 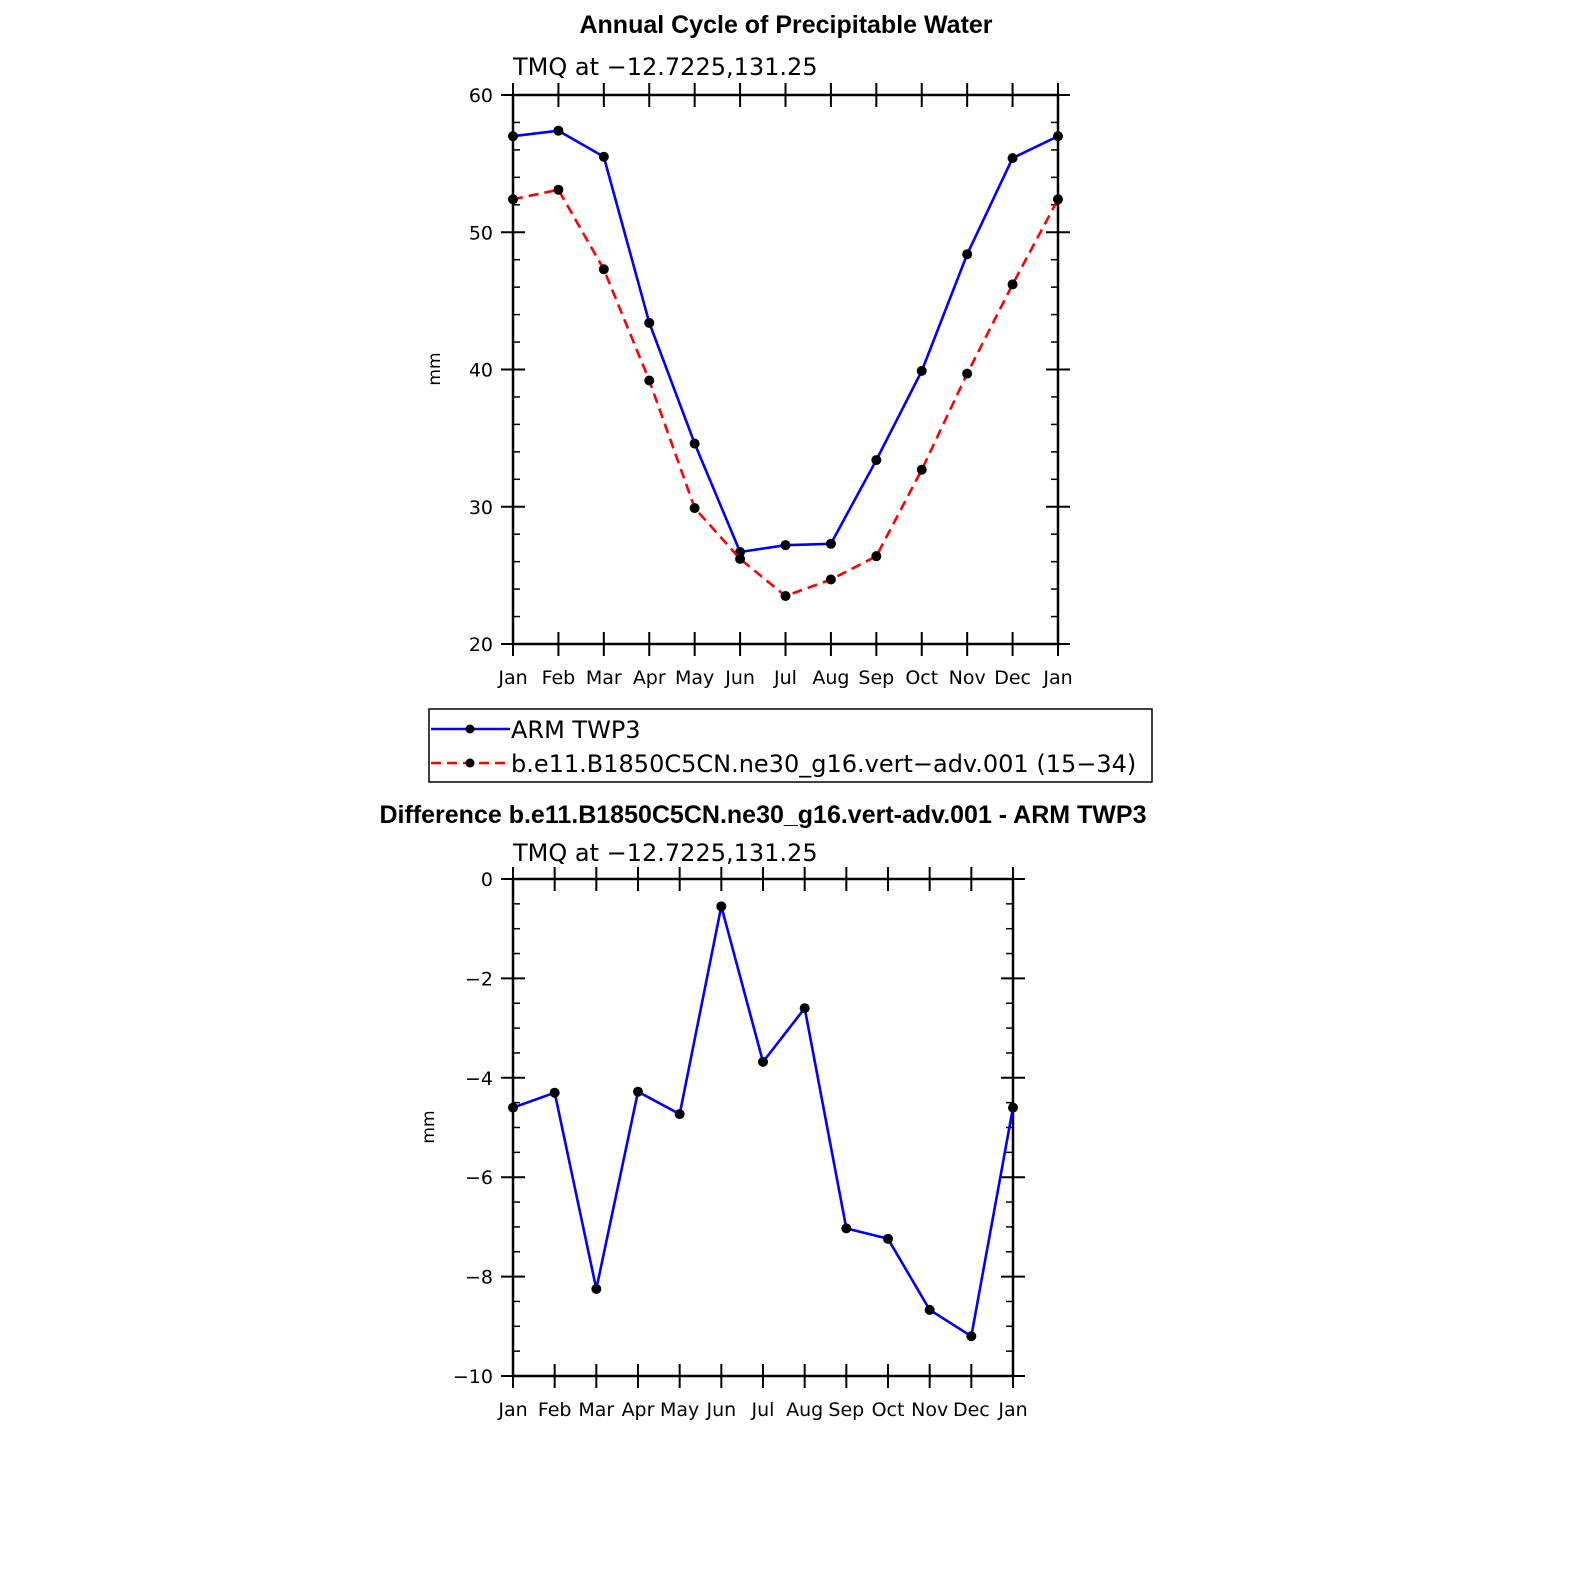 I want to click on y-tick-label: 30, so click(x=481, y=508).